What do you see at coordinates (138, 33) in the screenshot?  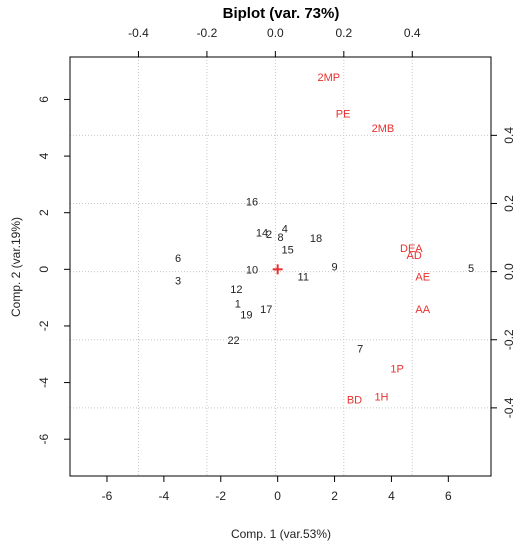 I see `top-tick-label: -0.4` at bounding box center [138, 33].